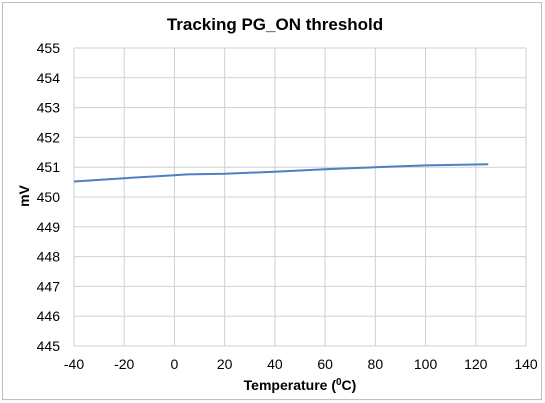  I want to click on y-tick-label: 454, so click(49, 78).